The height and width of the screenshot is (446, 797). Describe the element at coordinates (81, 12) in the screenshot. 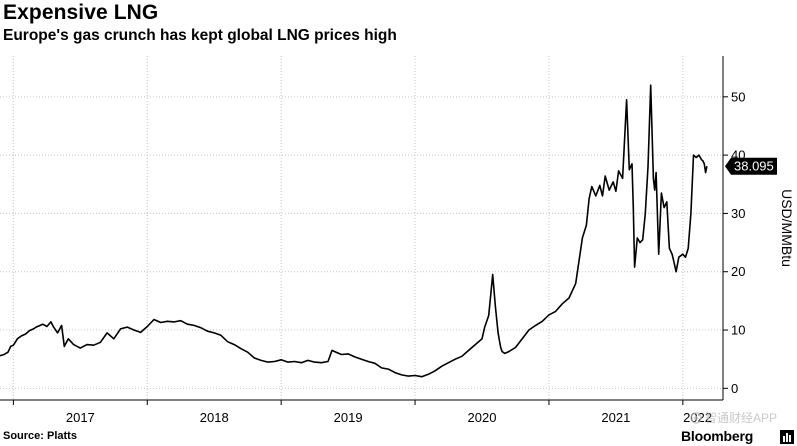

I see `chart-title: Expensive LNG` at that location.